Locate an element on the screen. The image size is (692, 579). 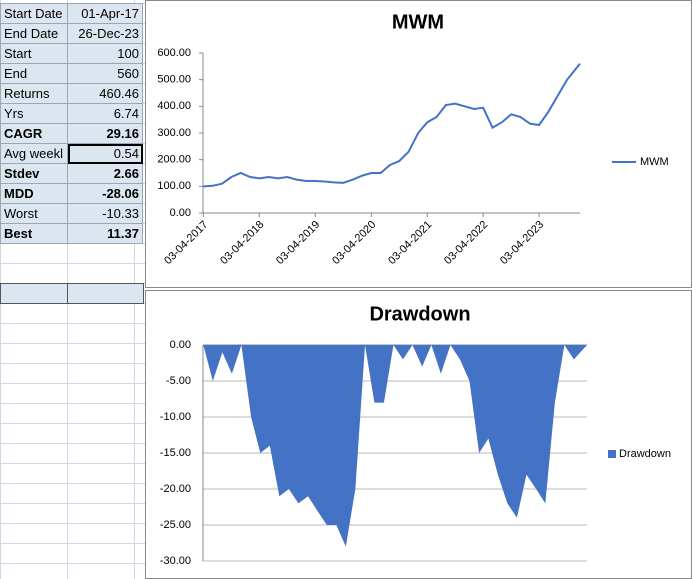
table-row: Best 11.37 is located at coordinates (71, 233).